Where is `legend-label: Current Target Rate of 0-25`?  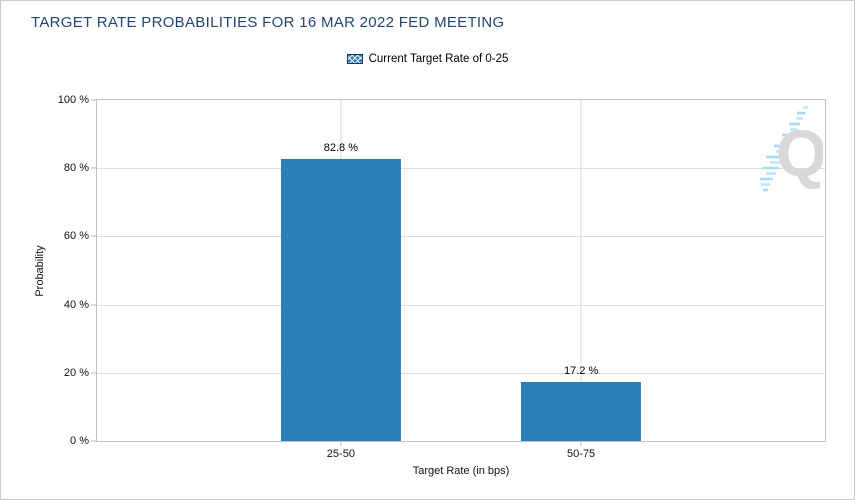
legend-label: Current Target Rate of 0-25 is located at coordinates (438, 59).